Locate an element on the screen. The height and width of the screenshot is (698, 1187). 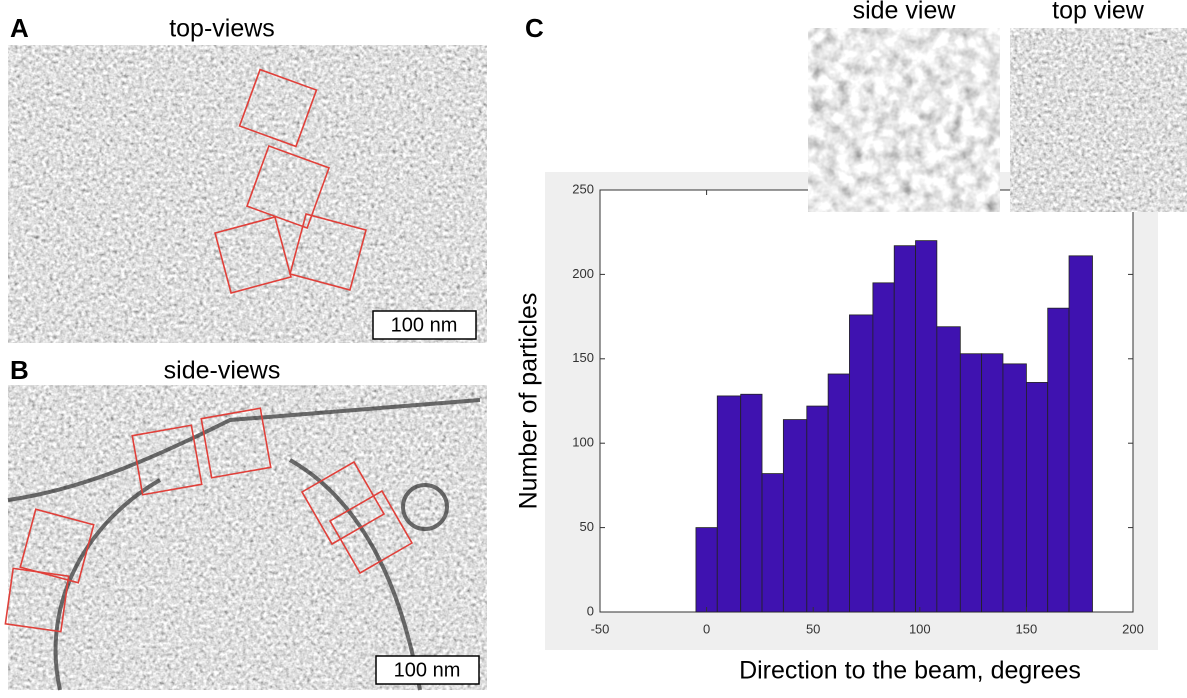
panel-label: B is located at coordinates (19, 370).